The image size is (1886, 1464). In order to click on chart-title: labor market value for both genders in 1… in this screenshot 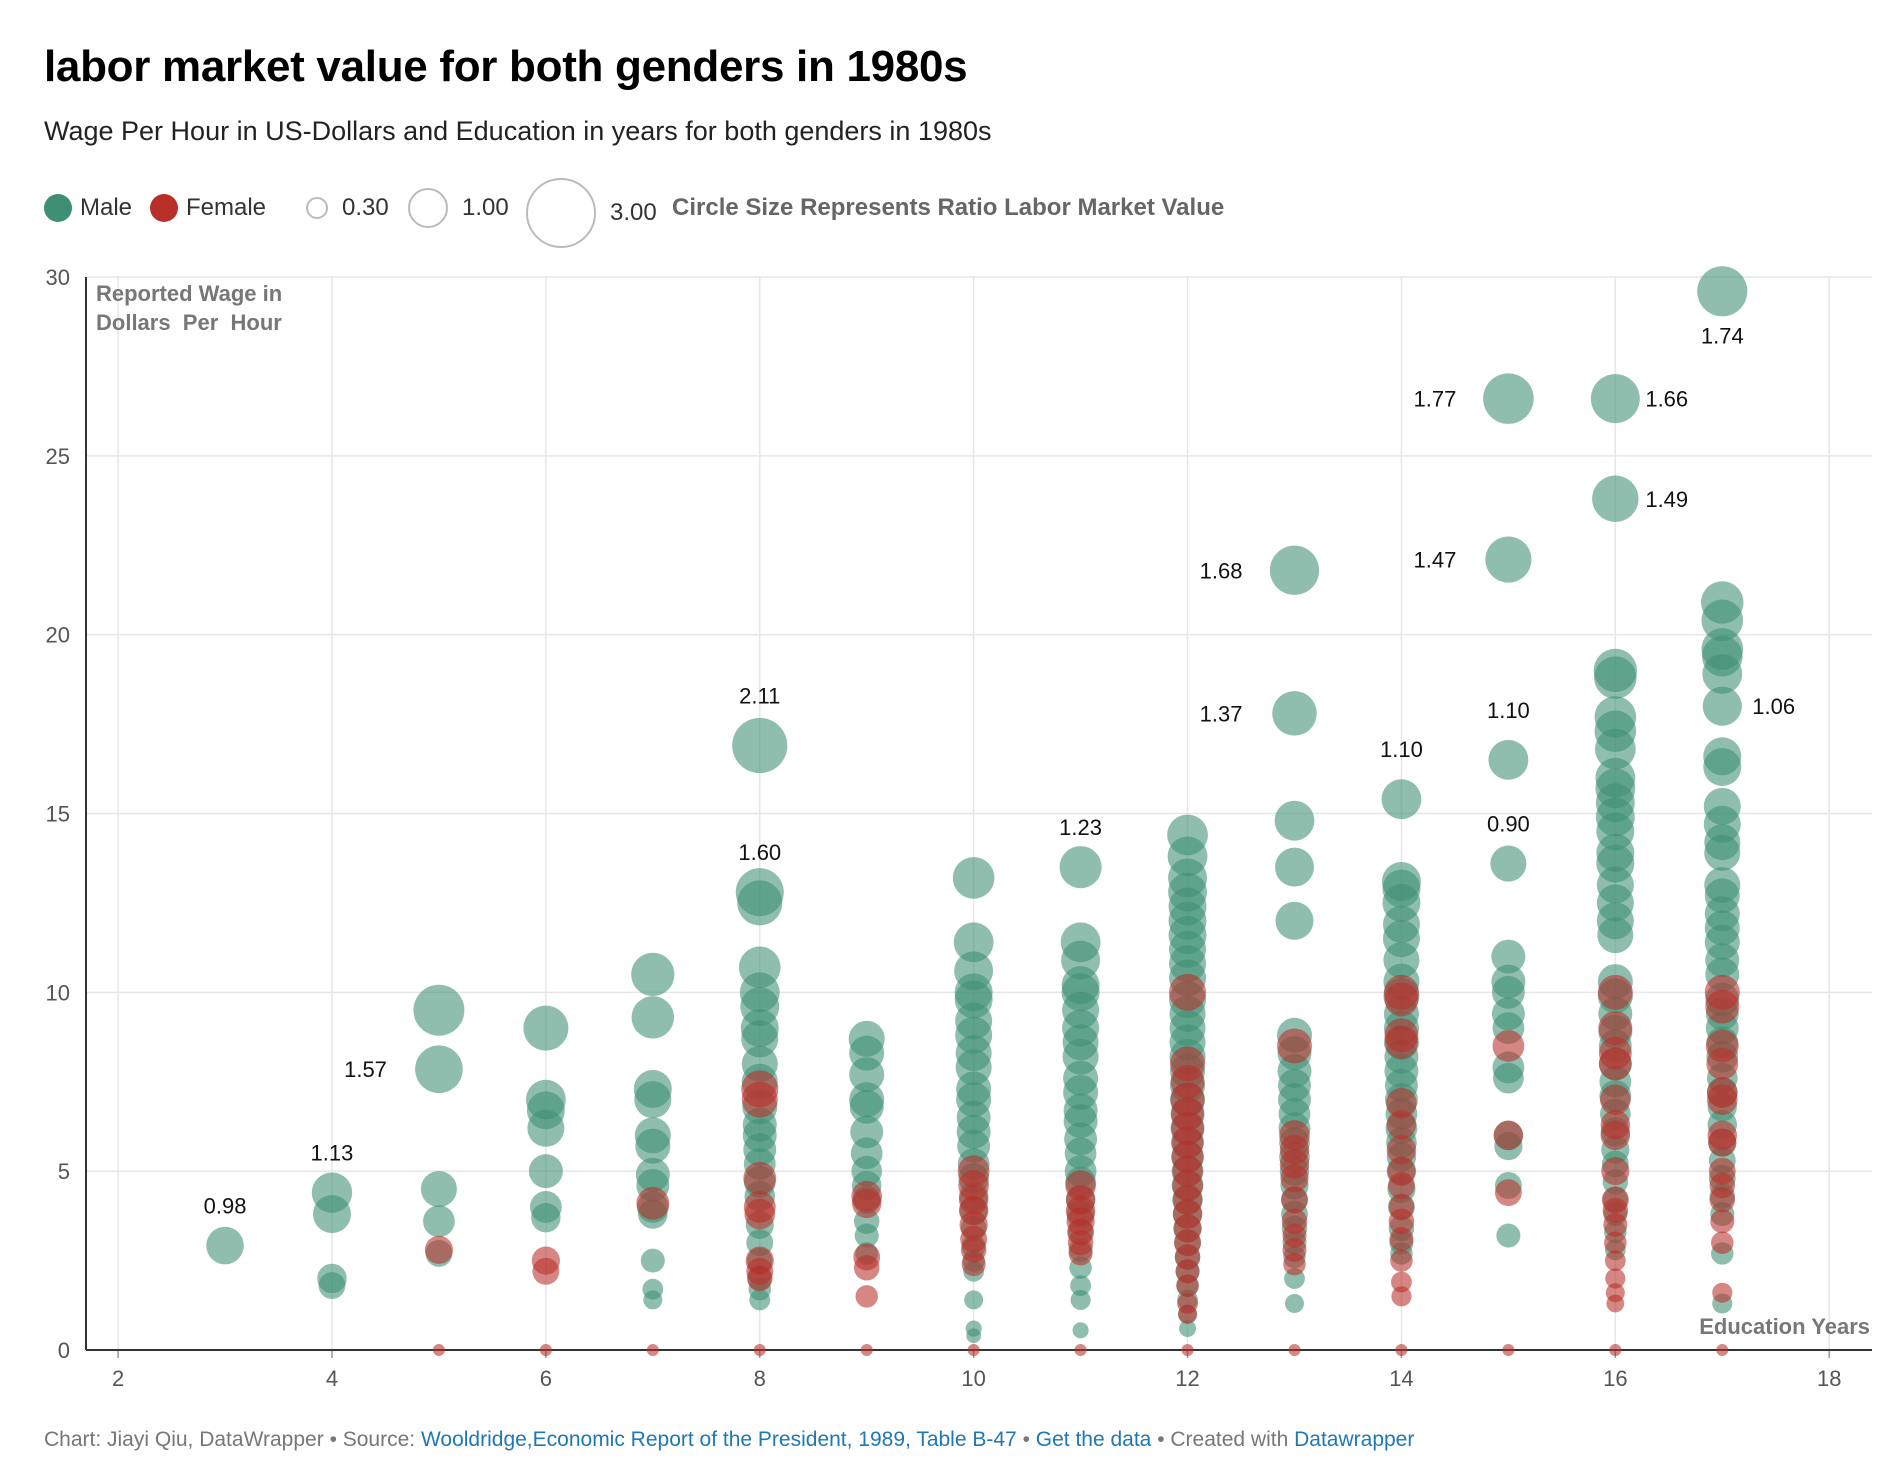, I will do `click(506, 66)`.